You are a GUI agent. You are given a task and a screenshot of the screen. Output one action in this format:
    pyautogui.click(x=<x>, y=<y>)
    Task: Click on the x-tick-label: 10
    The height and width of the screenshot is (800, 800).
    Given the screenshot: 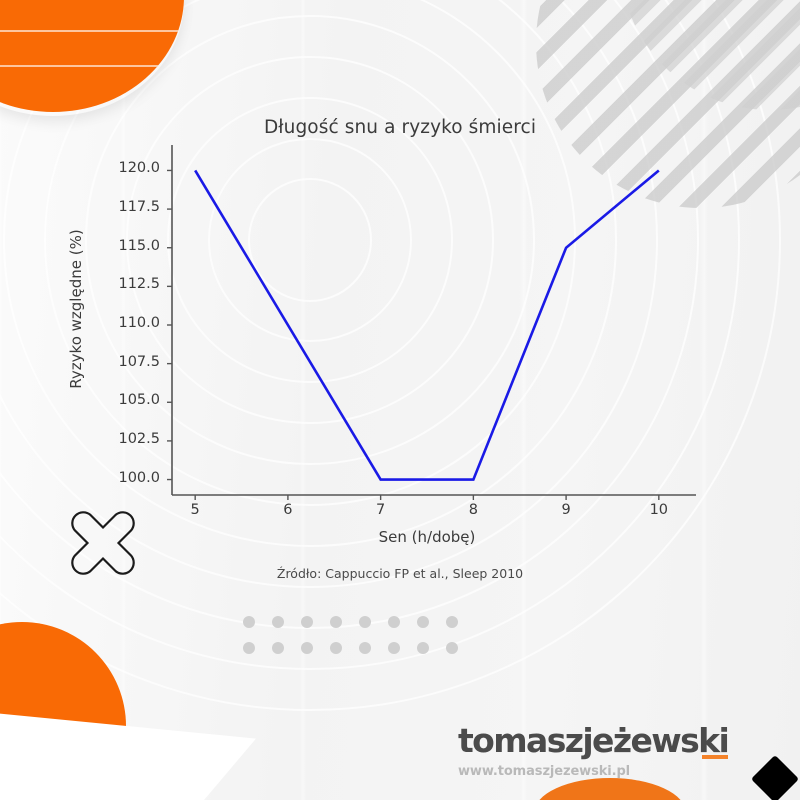 What is the action you would take?
    pyautogui.click(x=659, y=510)
    